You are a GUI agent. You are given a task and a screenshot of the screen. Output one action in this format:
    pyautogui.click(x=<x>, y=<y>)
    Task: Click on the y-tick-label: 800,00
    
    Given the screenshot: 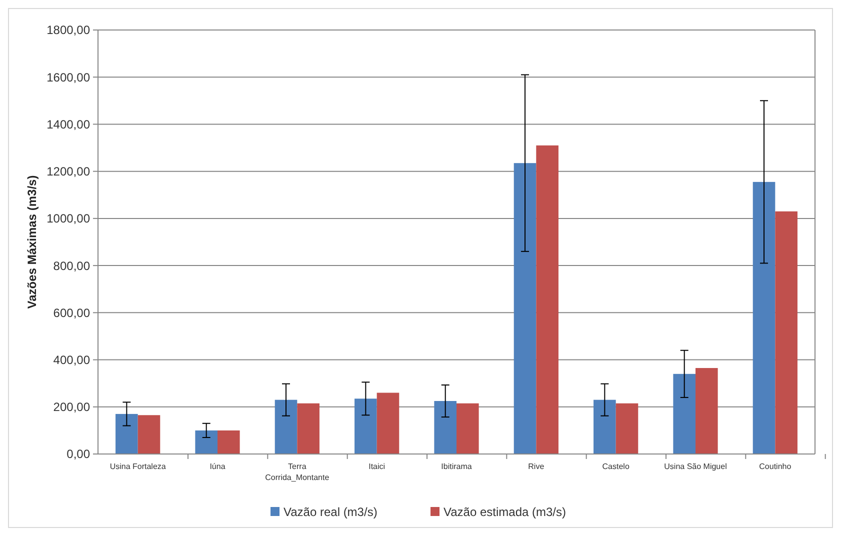 What is the action you would take?
    pyautogui.click(x=71, y=265)
    